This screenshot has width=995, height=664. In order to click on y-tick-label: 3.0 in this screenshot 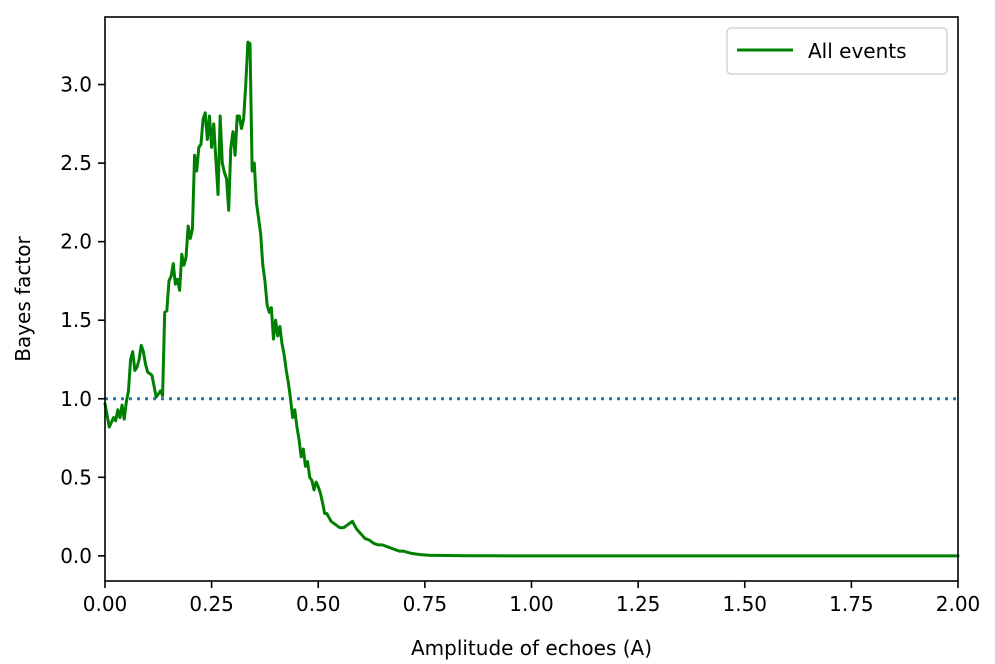, I will do `click(76, 85)`.